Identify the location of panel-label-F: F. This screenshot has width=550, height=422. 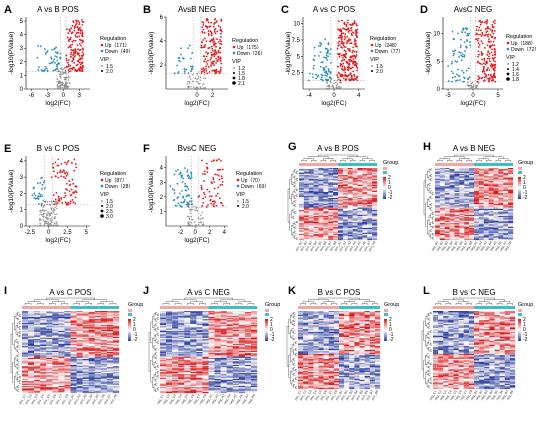
(146, 149).